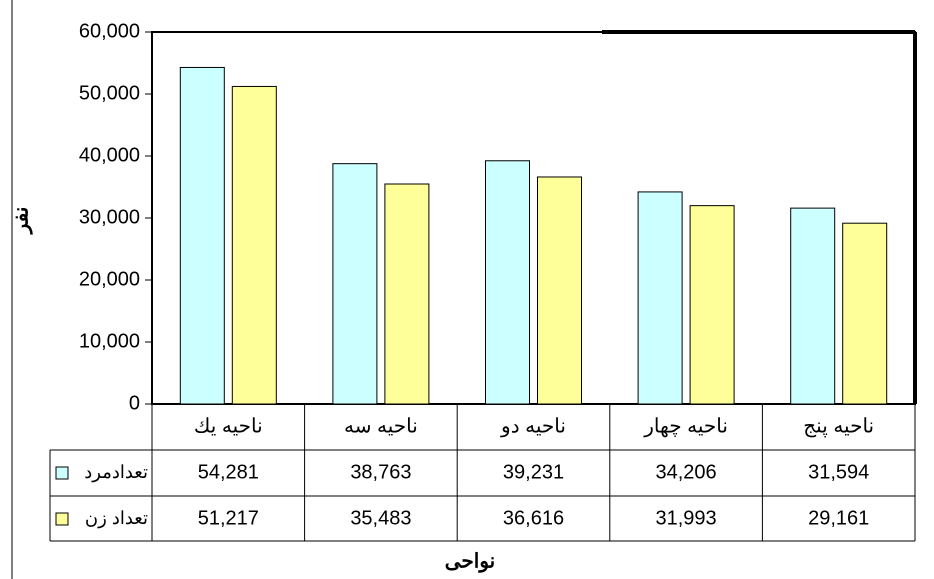 This screenshot has width=934, height=579. Describe the element at coordinates (533, 426) in the screenshot. I see `x-tick-label: ناحیه دو` at that location.